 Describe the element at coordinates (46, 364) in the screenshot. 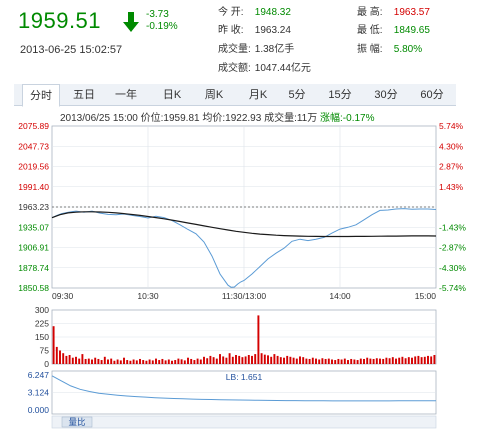

I see `y-tick-label: 0` at that location.